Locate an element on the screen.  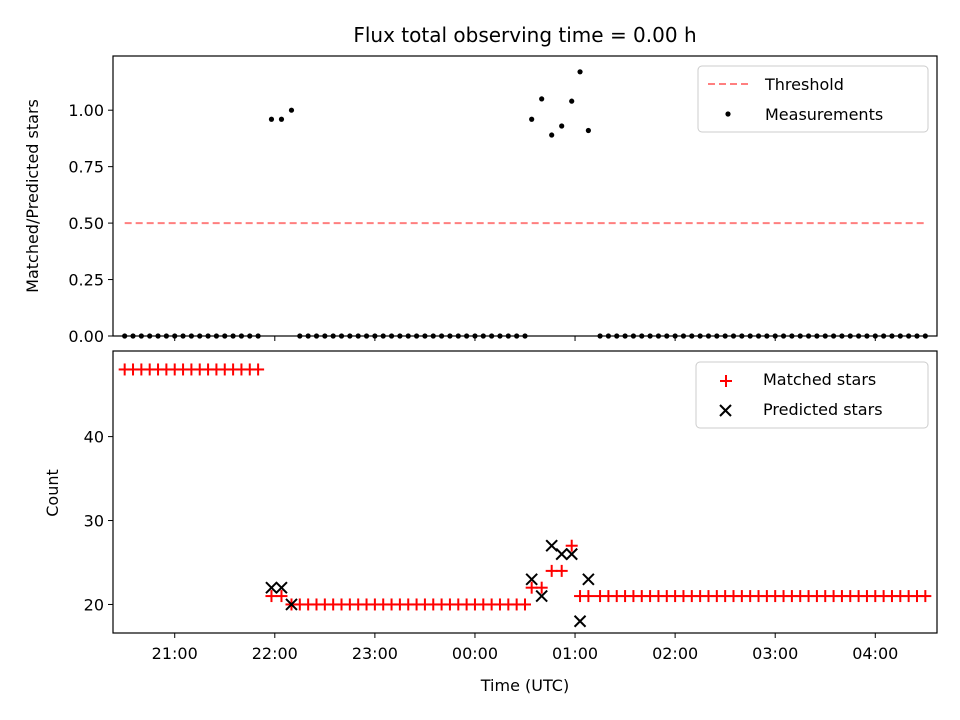
bottom-x-ticks: 21:00 22:00 23:00 00:00 01:00 02:00 03:00 04:00 is located at coordinates (525, 648).